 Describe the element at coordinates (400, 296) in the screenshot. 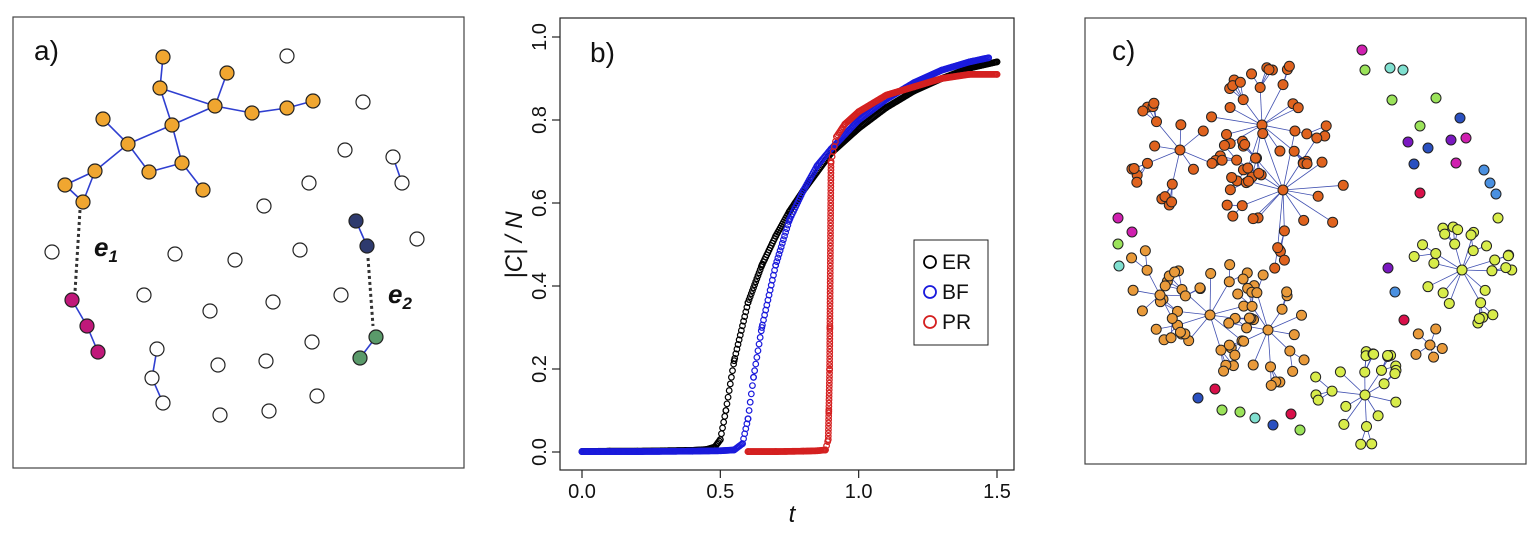

I see `edge-label-e2: e2` at that location.